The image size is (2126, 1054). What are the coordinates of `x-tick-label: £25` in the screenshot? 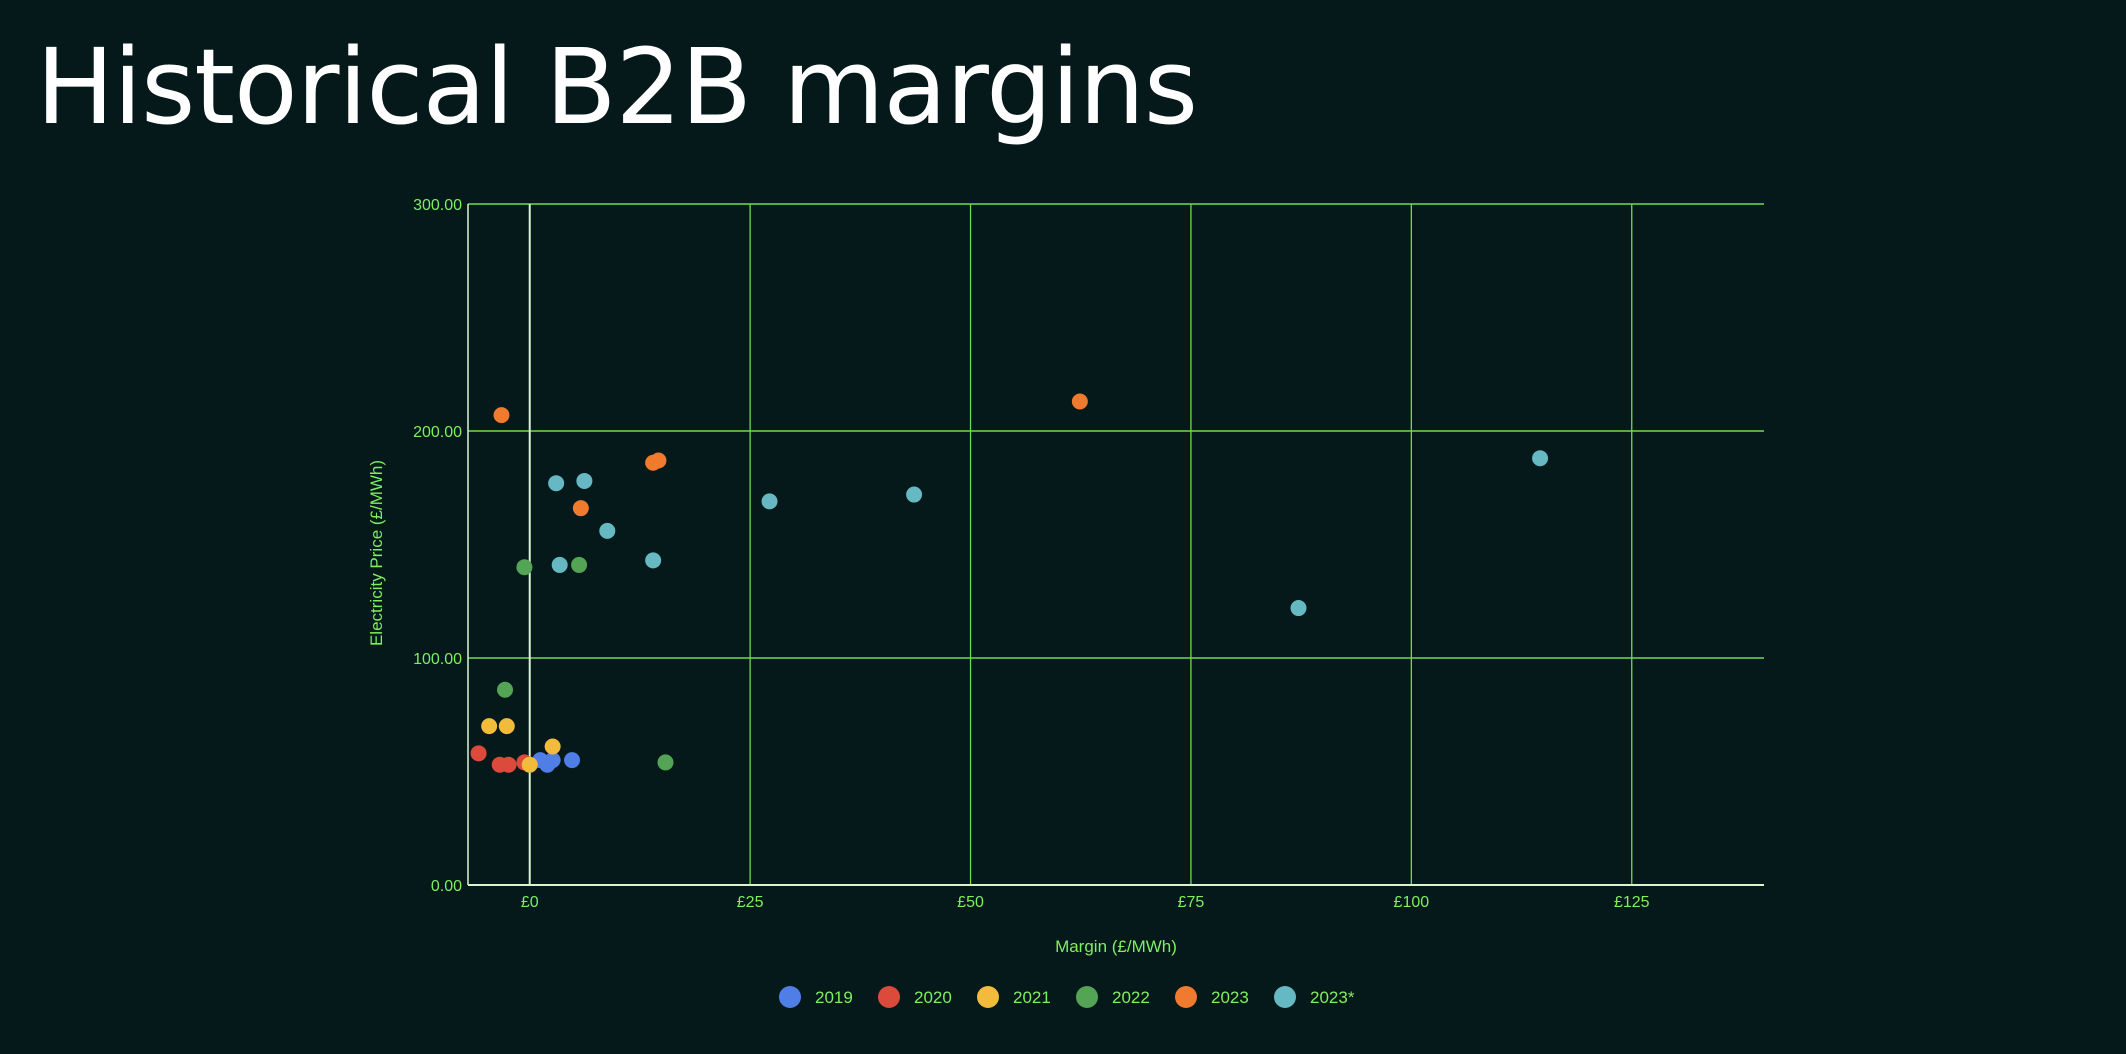 It's located at (750, 902).